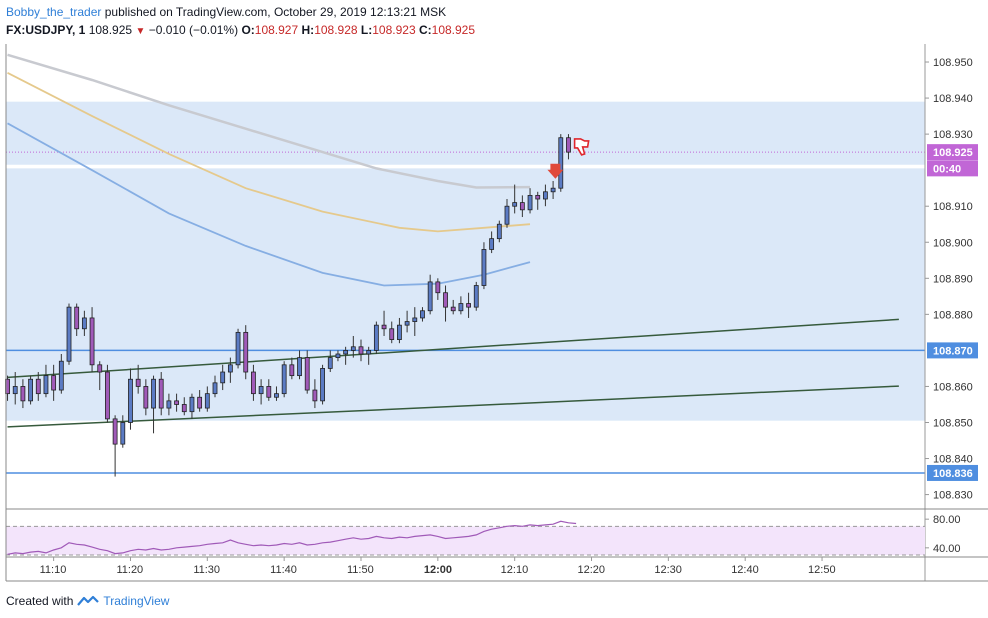  Describe the element at coordinates (40, 601) in the screenshot. I see `created-with-label: Created with` at that location.